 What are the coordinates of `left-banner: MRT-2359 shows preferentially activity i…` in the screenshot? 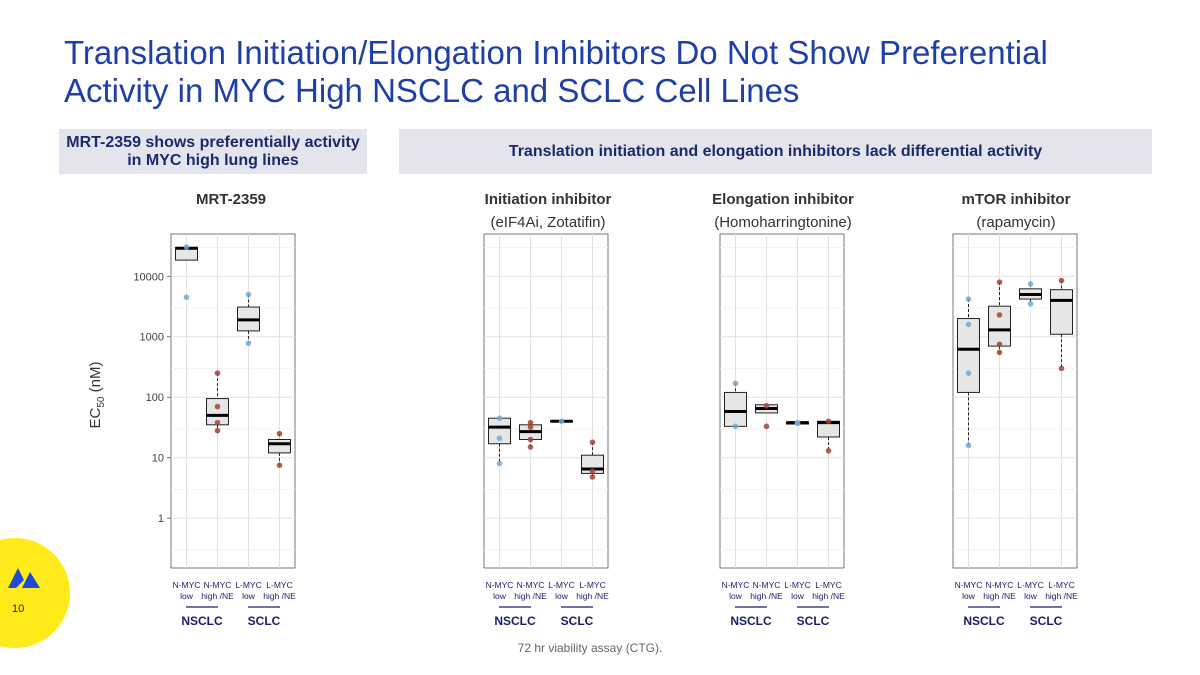 It's located at (213, 151).